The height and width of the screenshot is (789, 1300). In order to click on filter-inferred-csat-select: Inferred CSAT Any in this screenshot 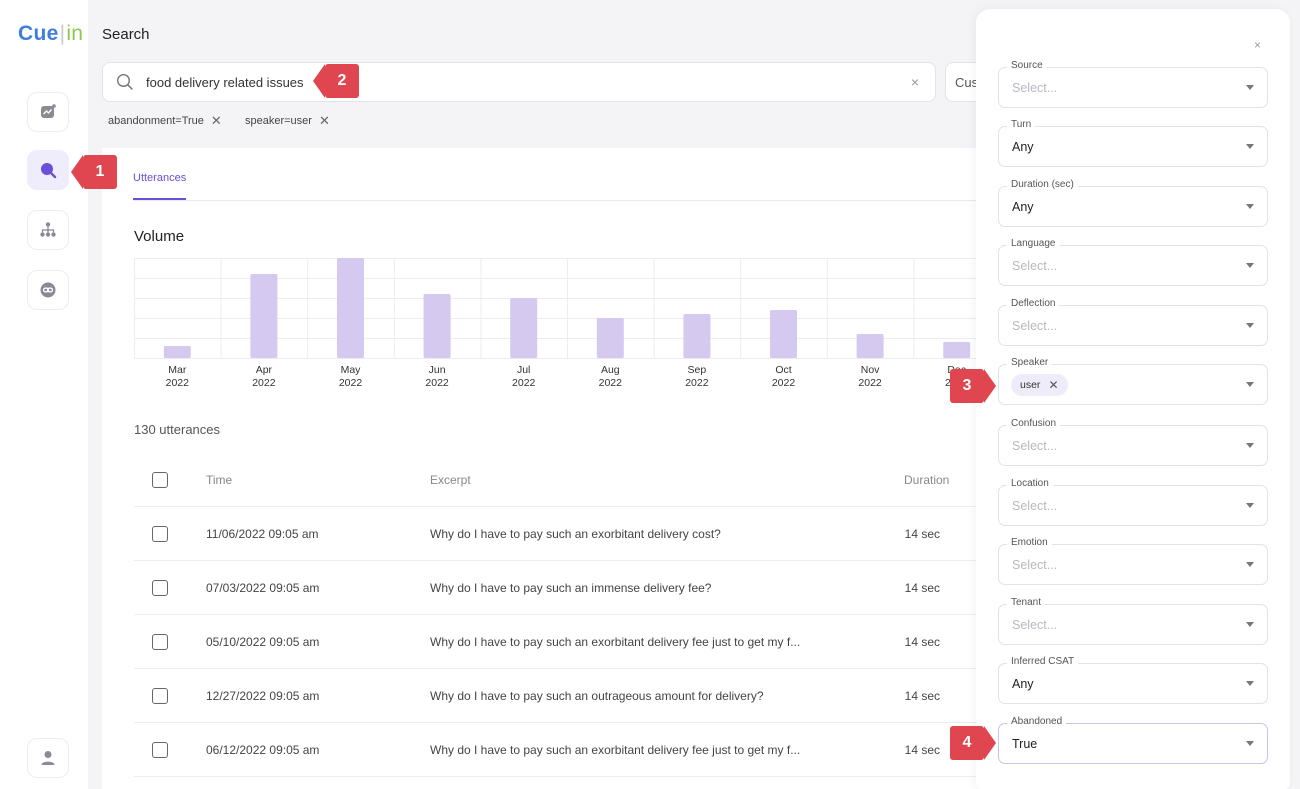, I will do `click(1133, 680)`.